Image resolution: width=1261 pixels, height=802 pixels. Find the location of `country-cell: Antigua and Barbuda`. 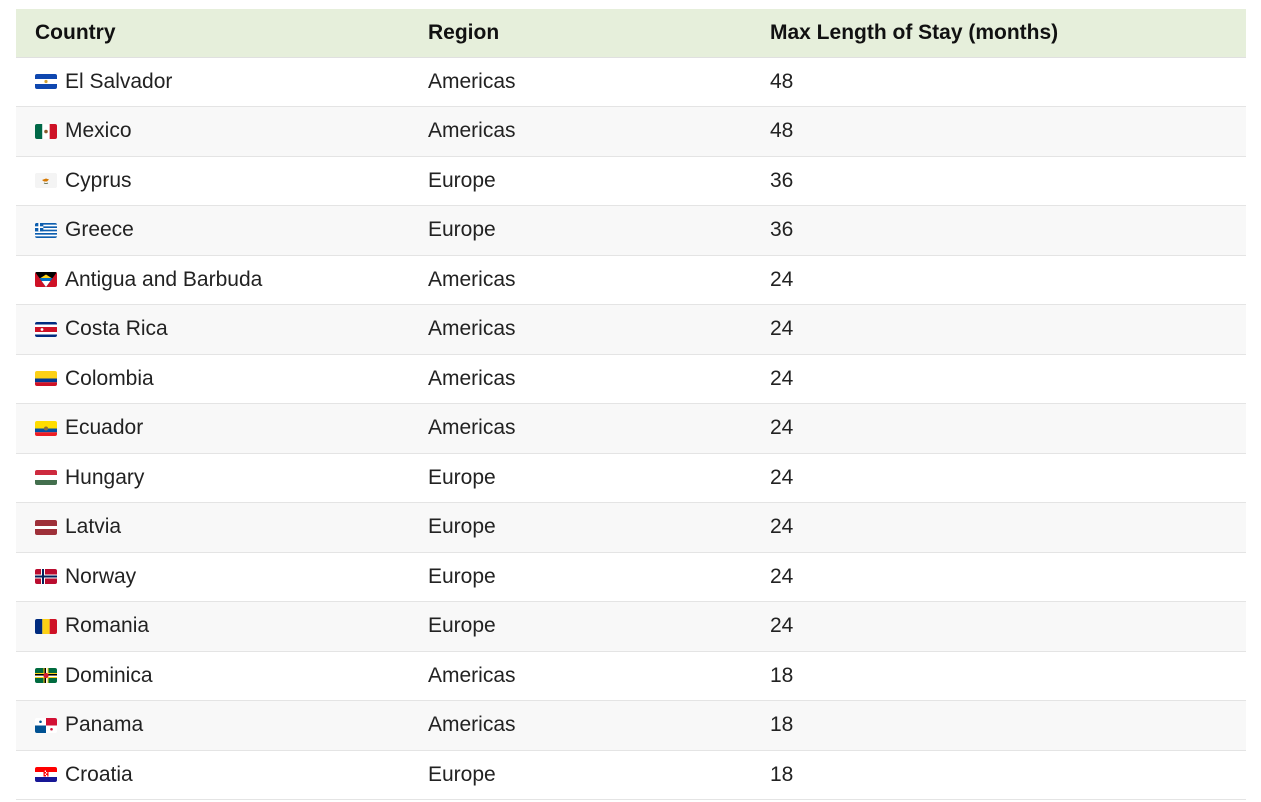

country-cell: Antigua and Barbuda is located at coordinates (212, 280).